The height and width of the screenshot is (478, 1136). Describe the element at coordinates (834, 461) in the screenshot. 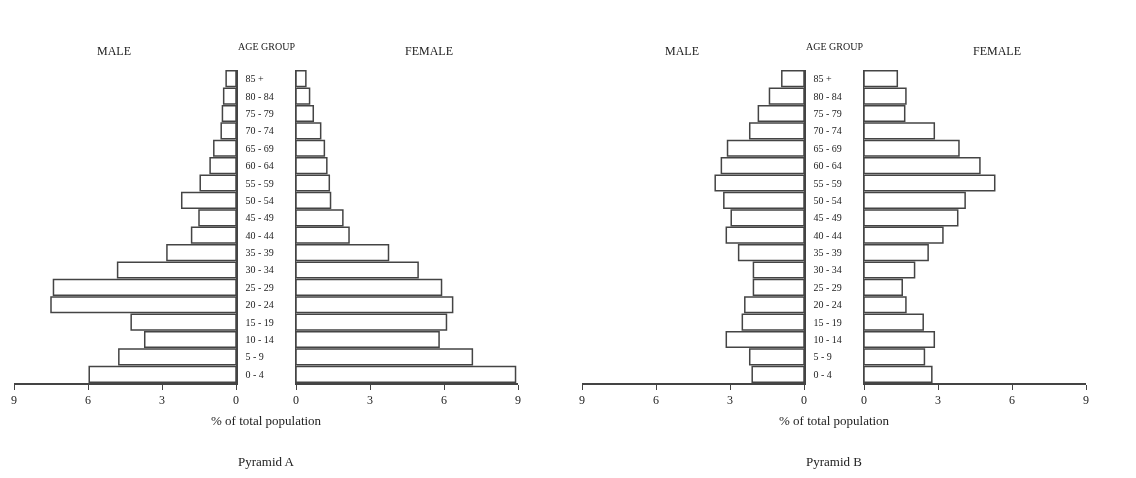

I see `text: Pyramid B` at that location.